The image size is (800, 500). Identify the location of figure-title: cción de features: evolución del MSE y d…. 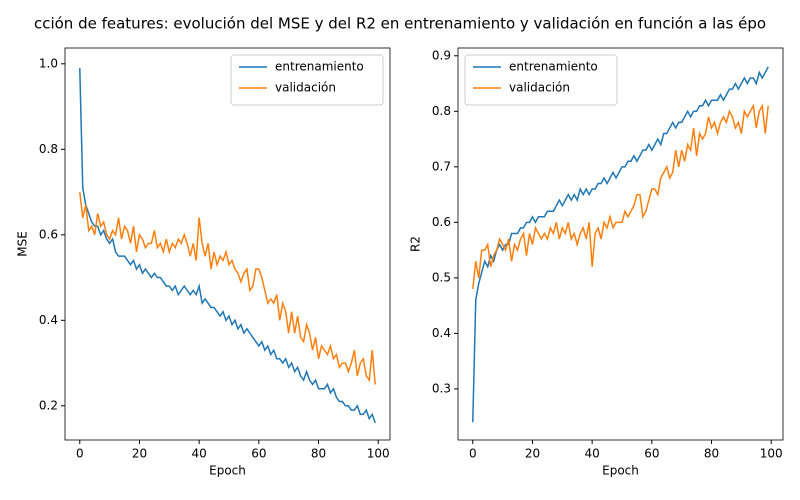
(400, 24).